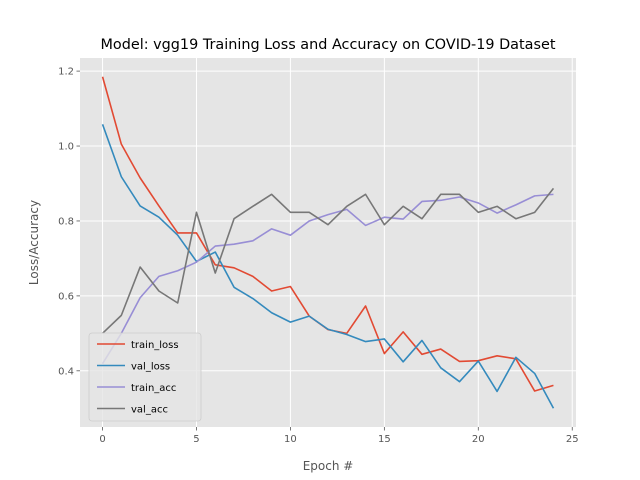 This screenshot has width=640, height=480. What do you see at coordinates (150, 367) in the screenshot?
I see `legend-label-val-loss: val_loss` at bounding box center [150, 367].